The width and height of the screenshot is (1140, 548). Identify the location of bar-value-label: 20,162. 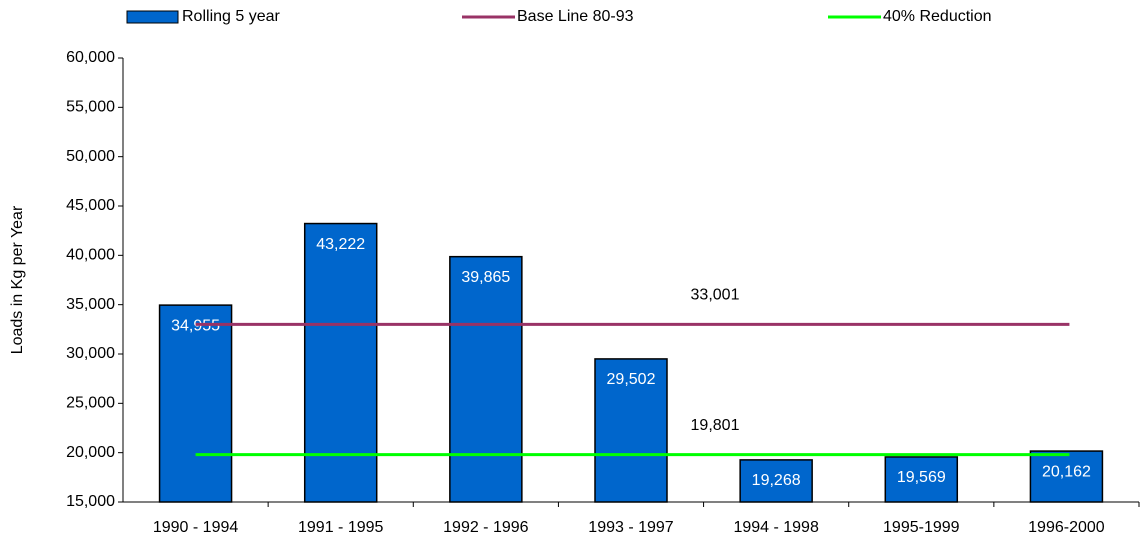
(1066, 471).